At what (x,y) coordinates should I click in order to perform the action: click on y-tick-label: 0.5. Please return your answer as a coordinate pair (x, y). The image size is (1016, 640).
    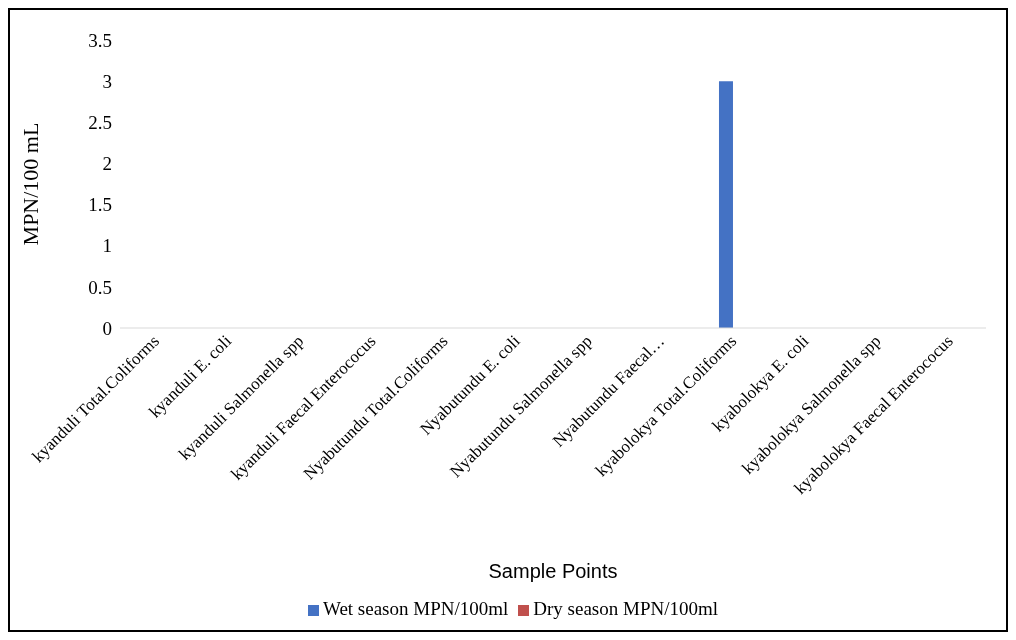
    Looking at the image, I should click on (100, 287).